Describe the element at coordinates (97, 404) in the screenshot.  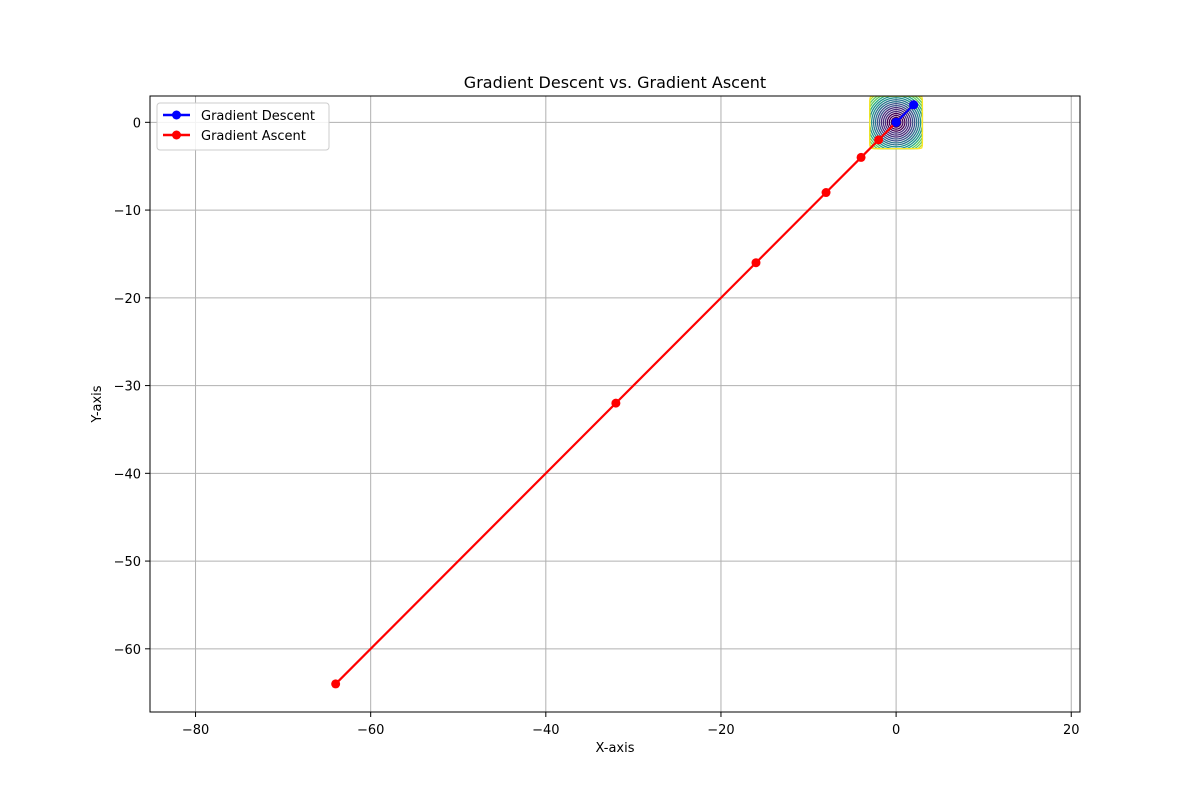
I see `y-axis-label: Y-axis` at that location.